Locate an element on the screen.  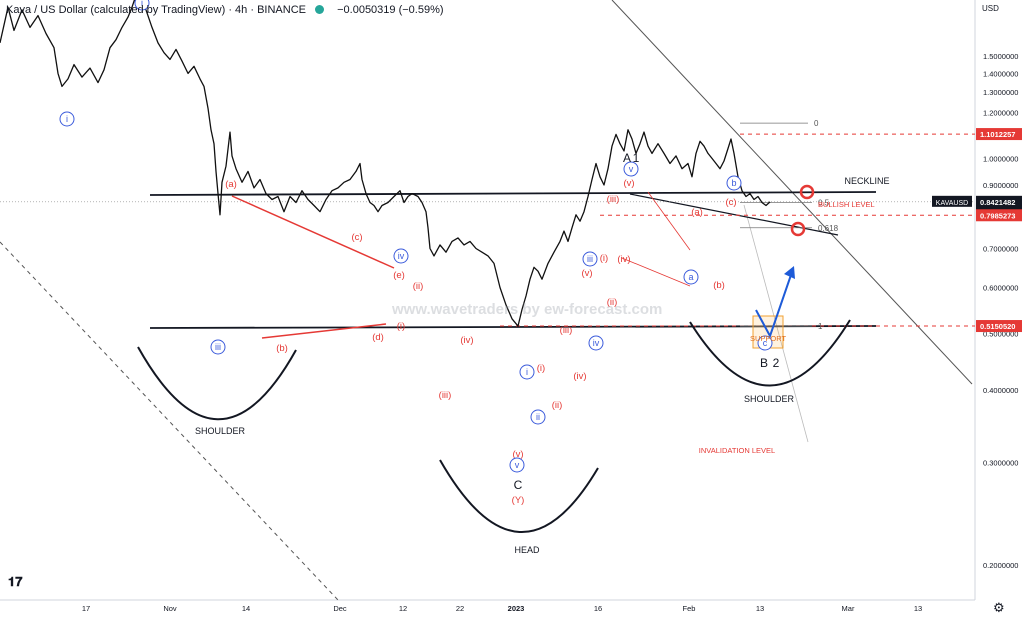
neckline is located at coordinates (513, 193).